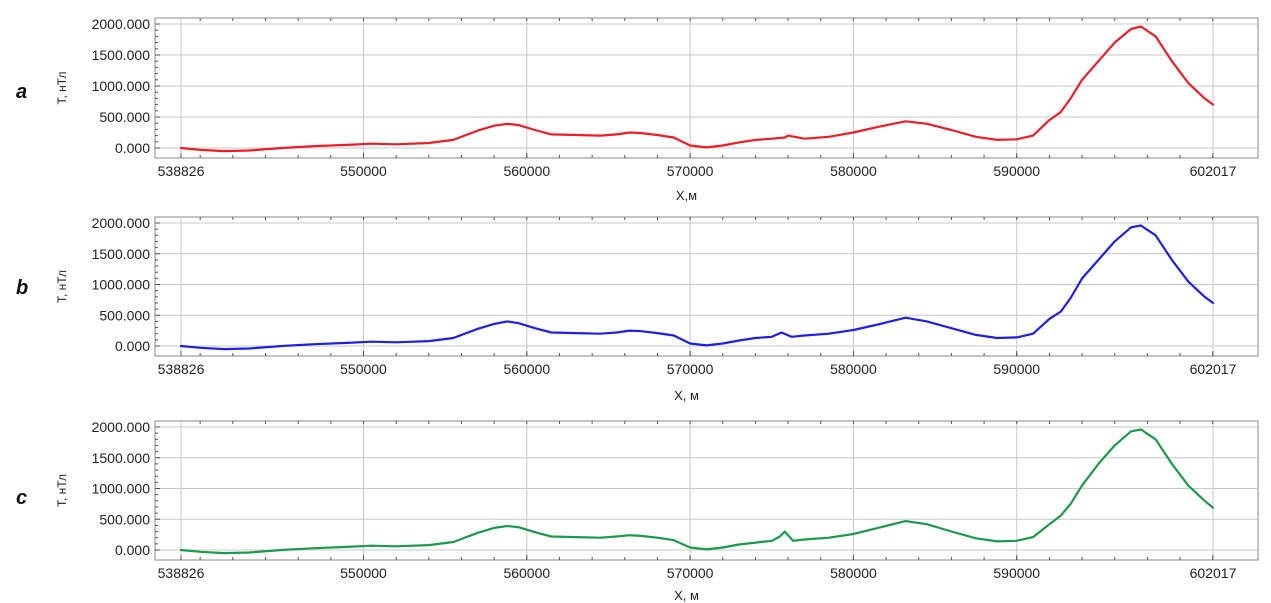 The height and width of the screenshot is (603, 1271). Describe the element at coordinates (21, 498) in the screenshot. I see `panel-letter: c` at that location.